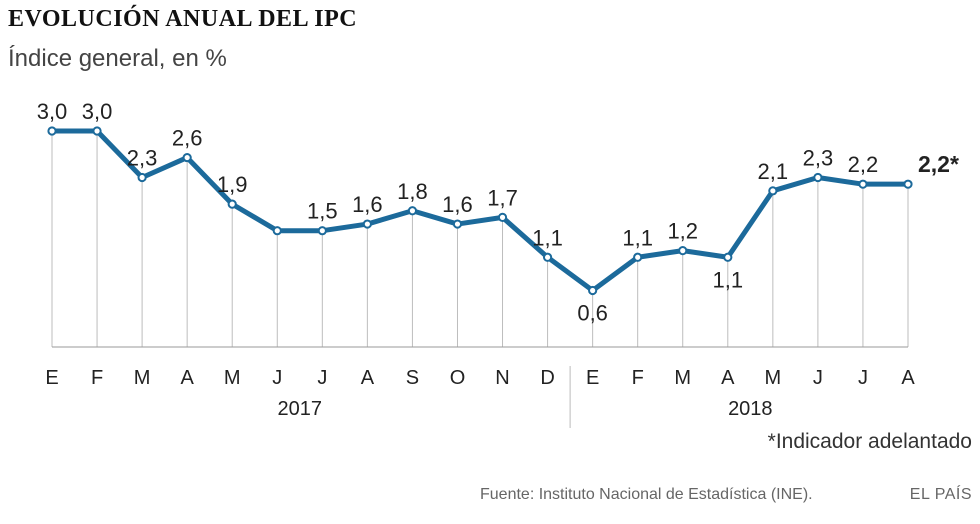  What do you see at coordinates (682, 231) in the screenshot?
I see `data-label: 1,2` at bounding box center [682, 231].